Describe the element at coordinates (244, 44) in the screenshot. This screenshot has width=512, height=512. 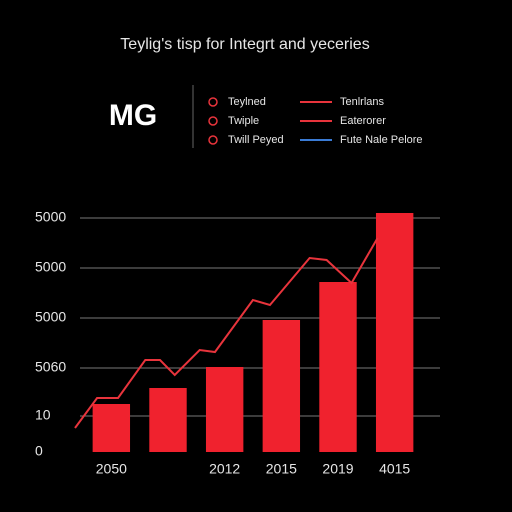
I see `chart-title: Teylig's tisp for Integrt and yeceries` at that location.